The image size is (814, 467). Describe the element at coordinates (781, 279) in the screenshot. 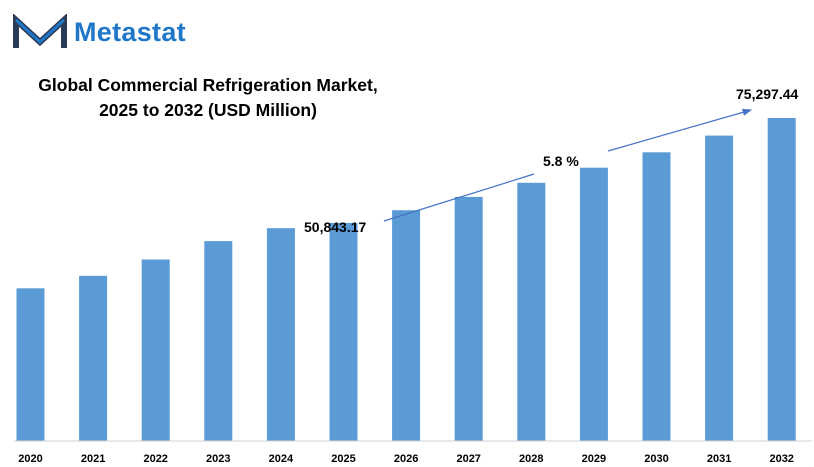

I see `bar-2032` at that location.